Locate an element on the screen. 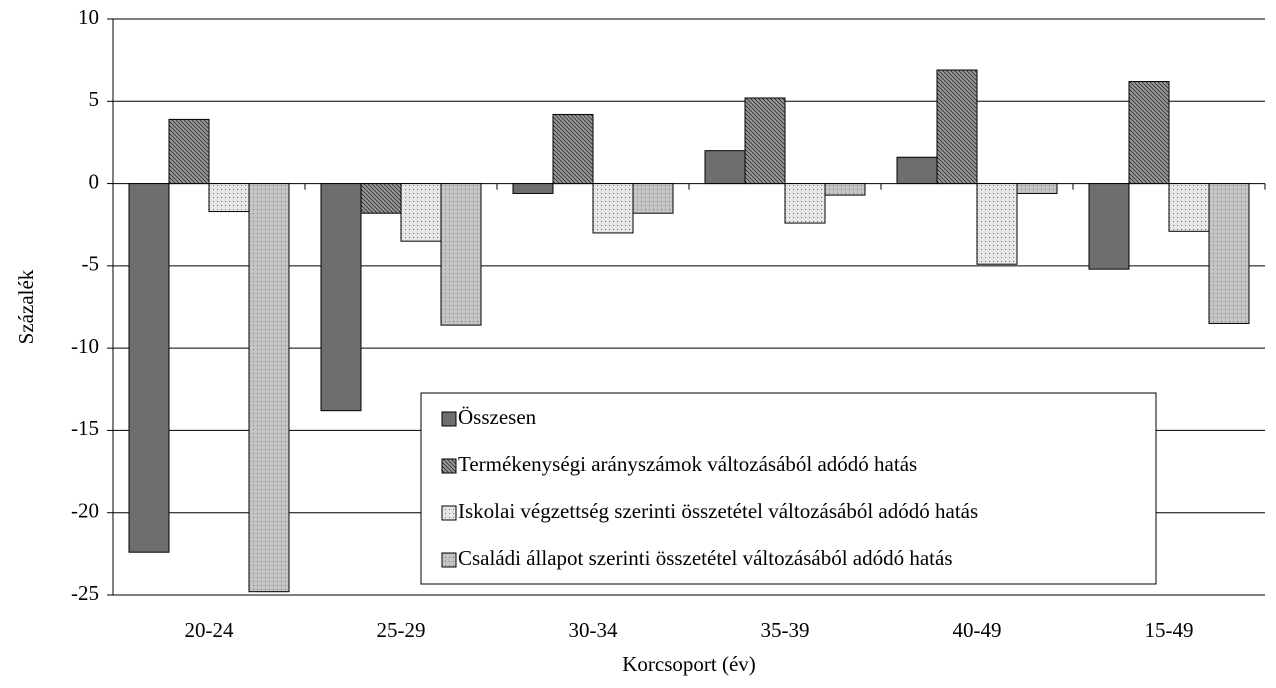  y-tick-label: -15 is located at coordinates (85, 428).